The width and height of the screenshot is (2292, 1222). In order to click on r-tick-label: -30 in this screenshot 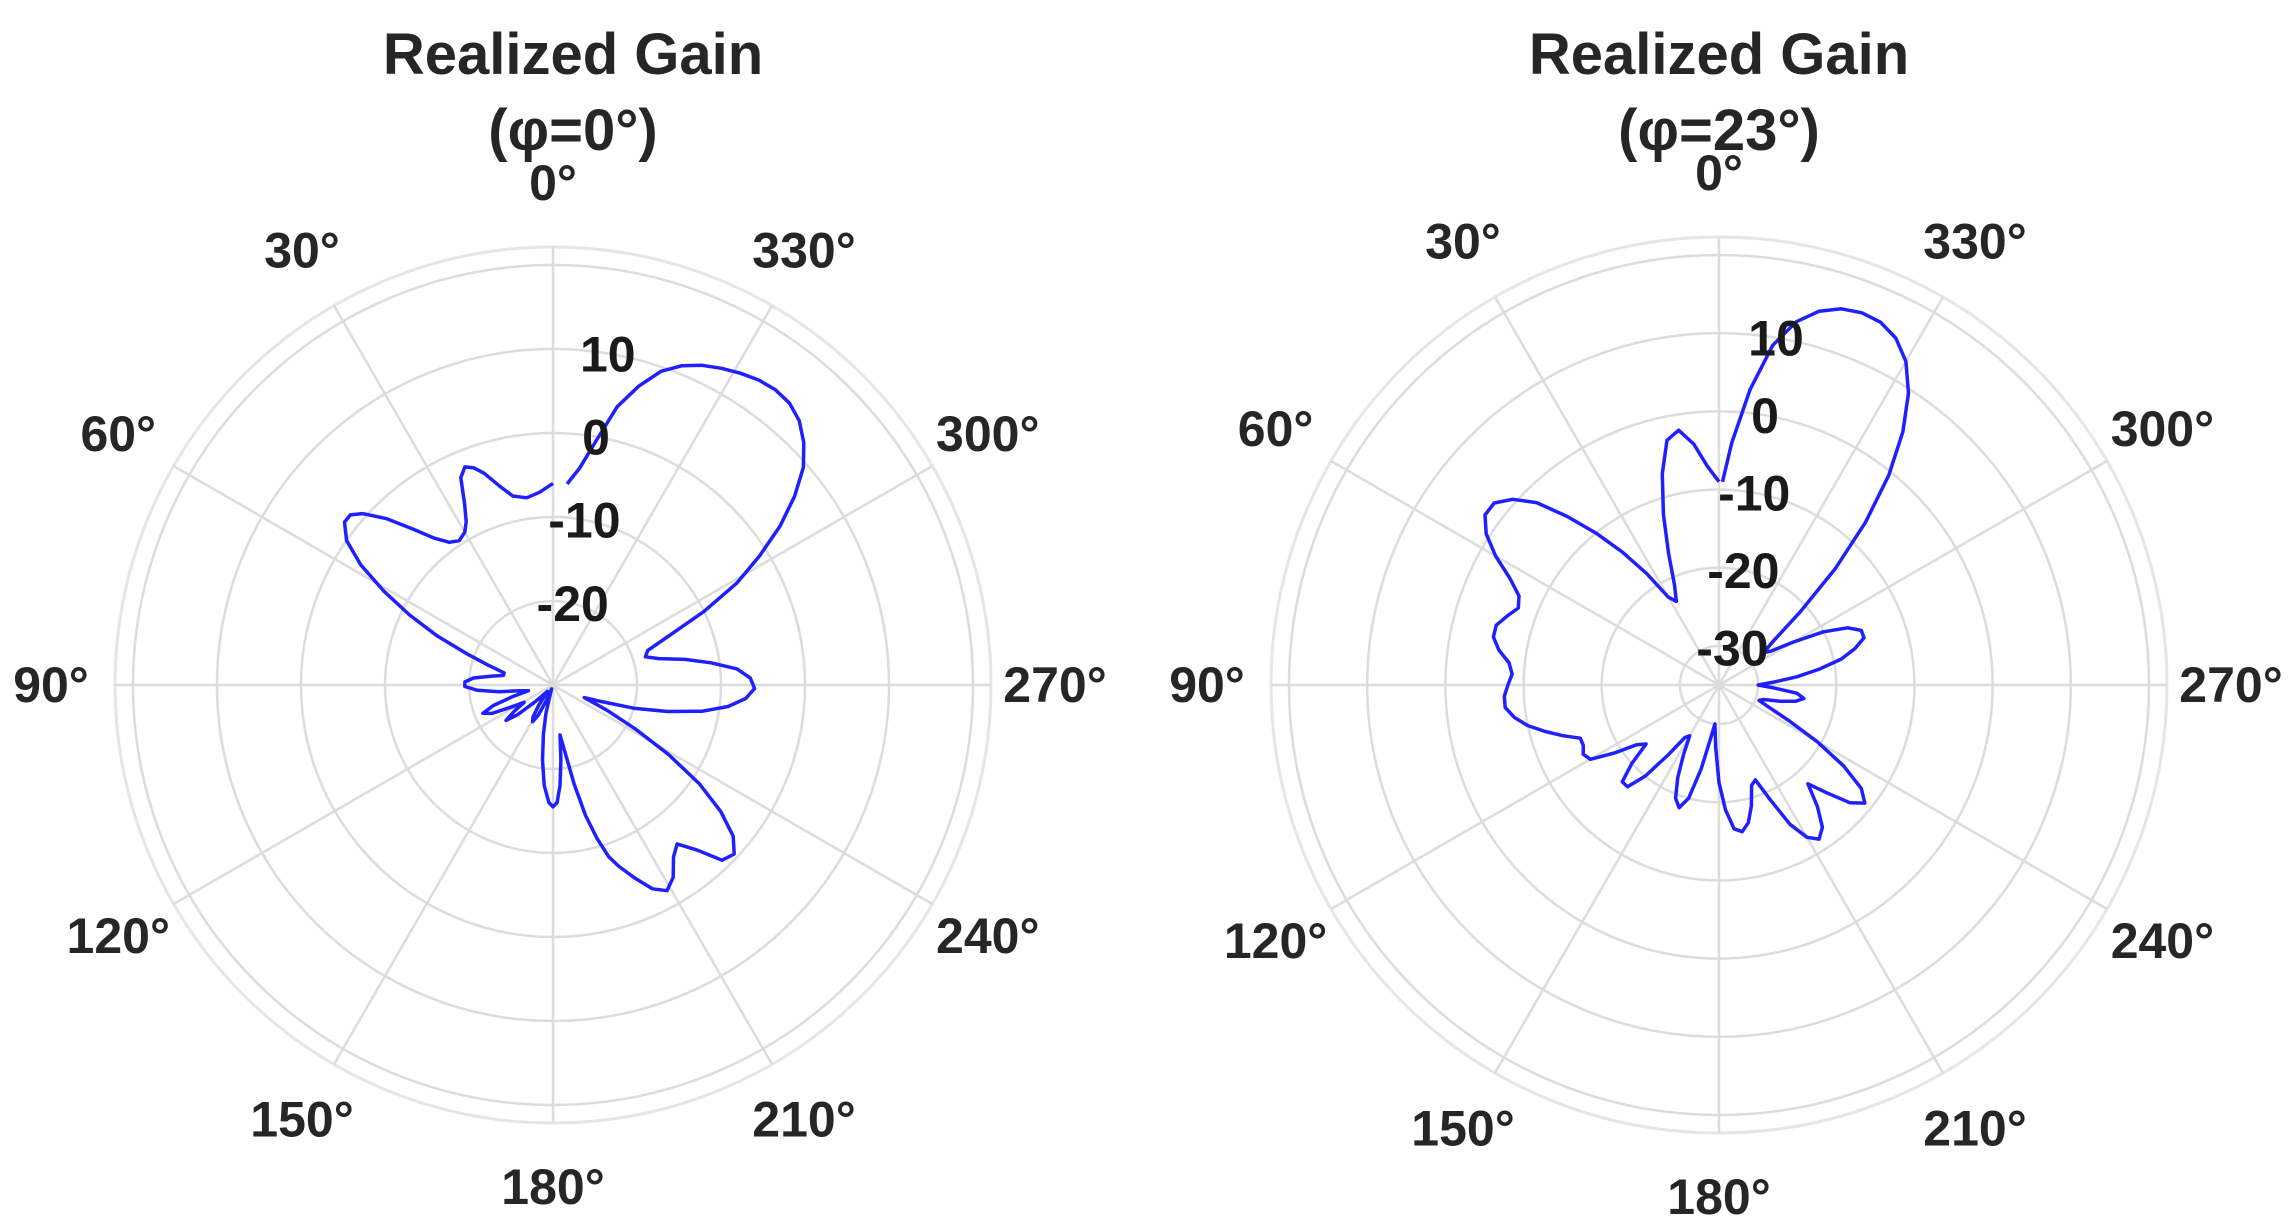, I will do `click(1732, 648)`.